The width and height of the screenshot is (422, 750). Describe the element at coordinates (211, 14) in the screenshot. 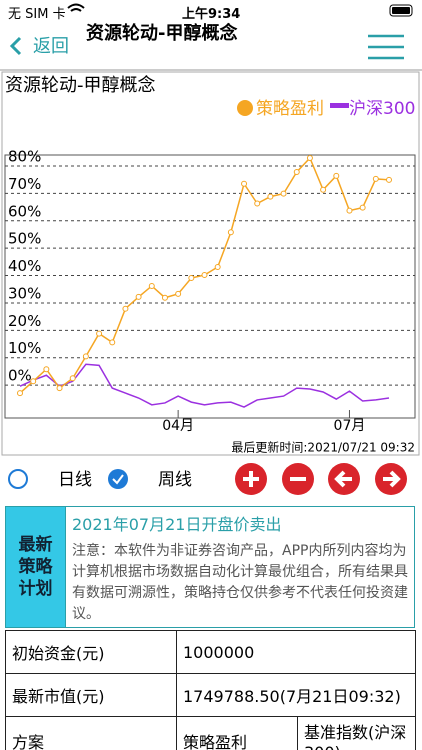

I see `clock: 上午9:34` at that location.